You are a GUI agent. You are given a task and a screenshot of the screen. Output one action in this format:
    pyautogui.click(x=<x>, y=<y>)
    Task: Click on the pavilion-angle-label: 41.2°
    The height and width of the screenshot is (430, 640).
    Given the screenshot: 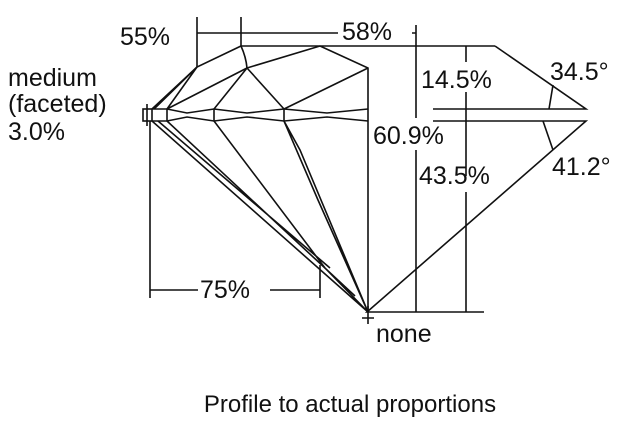 What is the action you would take?
    pyautogui.click(x=581, y=167)
    